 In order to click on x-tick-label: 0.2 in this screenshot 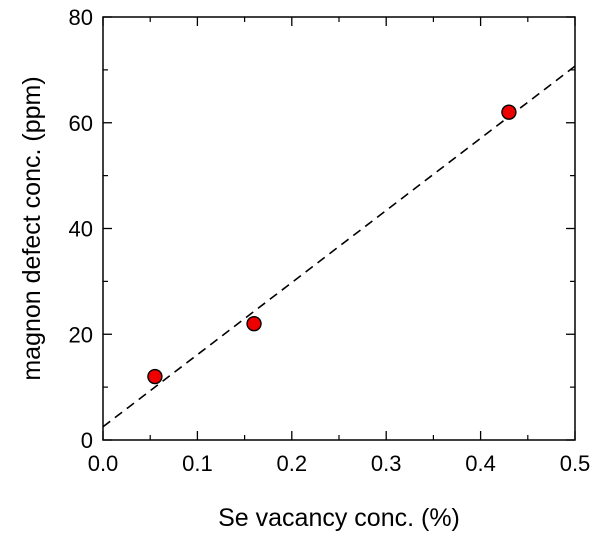, I will do `click(292, 463)`.